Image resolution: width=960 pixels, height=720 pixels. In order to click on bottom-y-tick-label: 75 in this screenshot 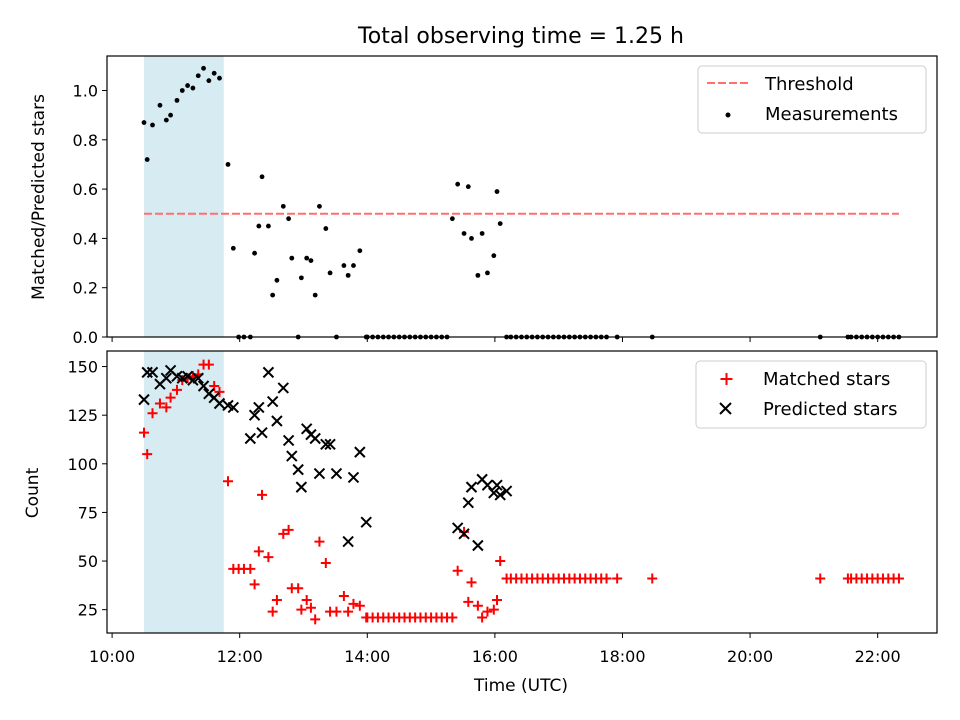, I will do `click(88, 512)`.